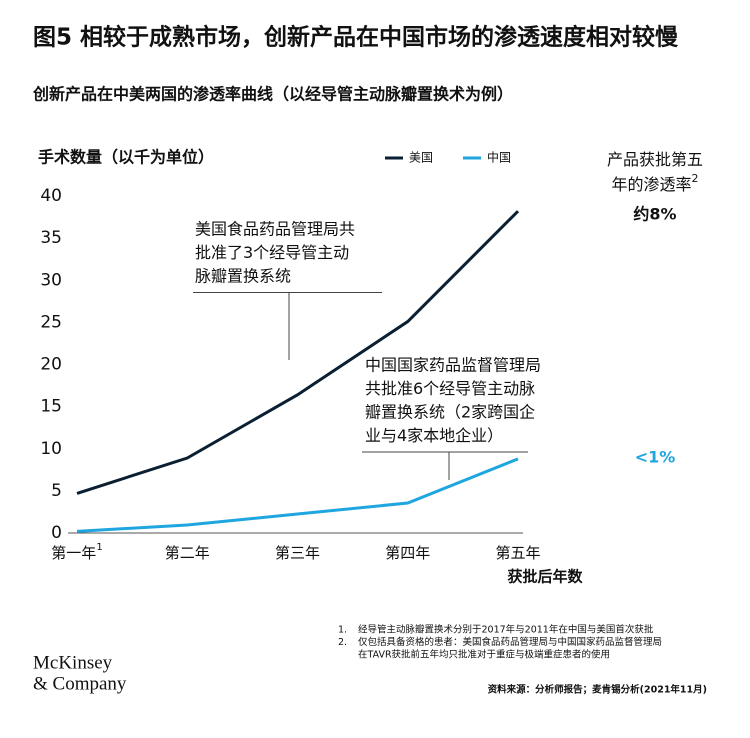 The image size is (750, 738). What do you see at coordinates (499, 157) in the screenshot?
I see `legend-label: 中国` at bounding box center [499, 157].